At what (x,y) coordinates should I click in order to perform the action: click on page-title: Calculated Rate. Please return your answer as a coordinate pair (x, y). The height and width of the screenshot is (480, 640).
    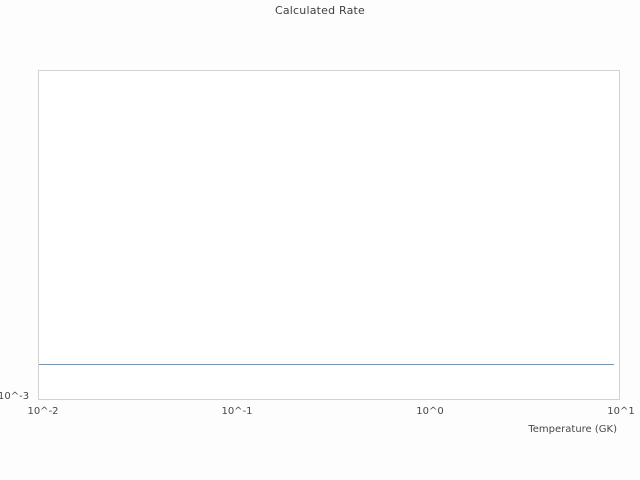
    Looking at the image, I should click on (320, 10).